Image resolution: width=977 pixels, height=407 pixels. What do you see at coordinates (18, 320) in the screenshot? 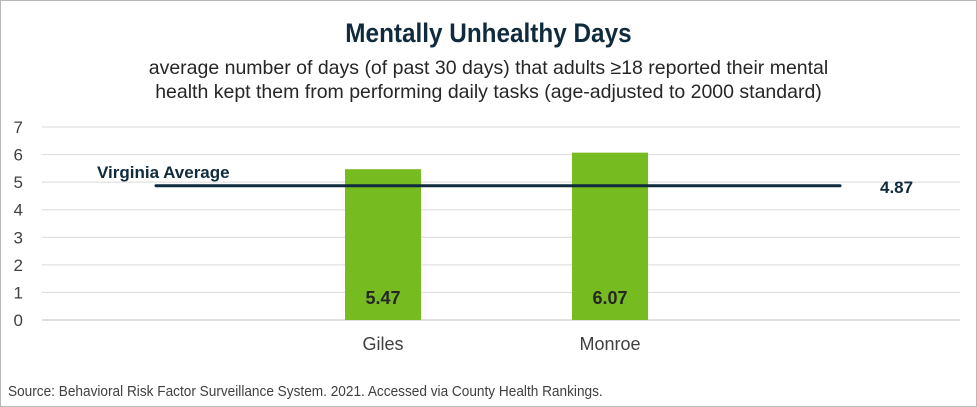
I see `y-tick-label-0: 0` at bounding box center [18, 320].